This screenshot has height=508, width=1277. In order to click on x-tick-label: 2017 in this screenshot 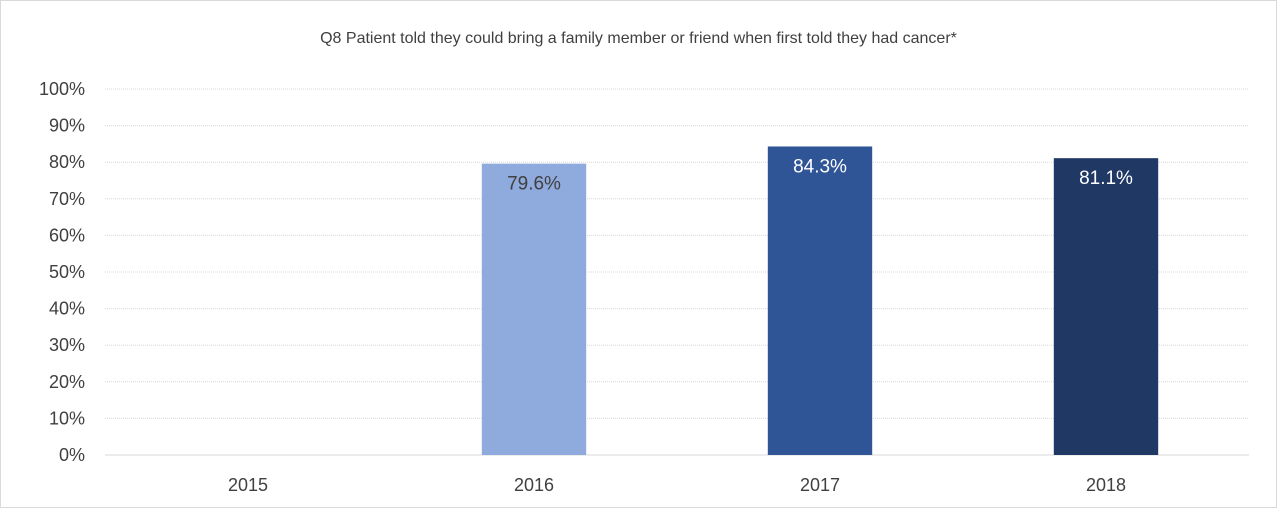, I will do `click(820, 485)`.